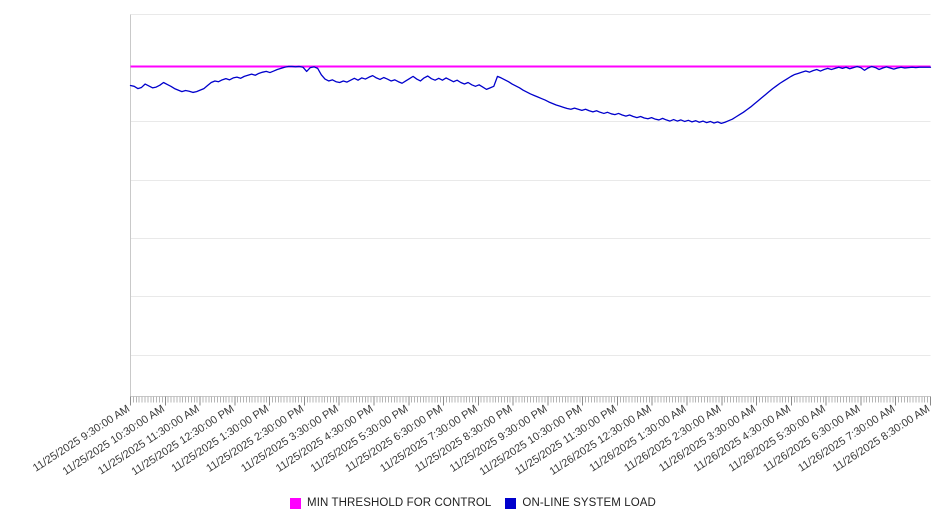 The width and height of the screenshot is (946, 526). I want to click on legend-item-load: ON-LINE SYSTEM LOAD, so click(580, 503).